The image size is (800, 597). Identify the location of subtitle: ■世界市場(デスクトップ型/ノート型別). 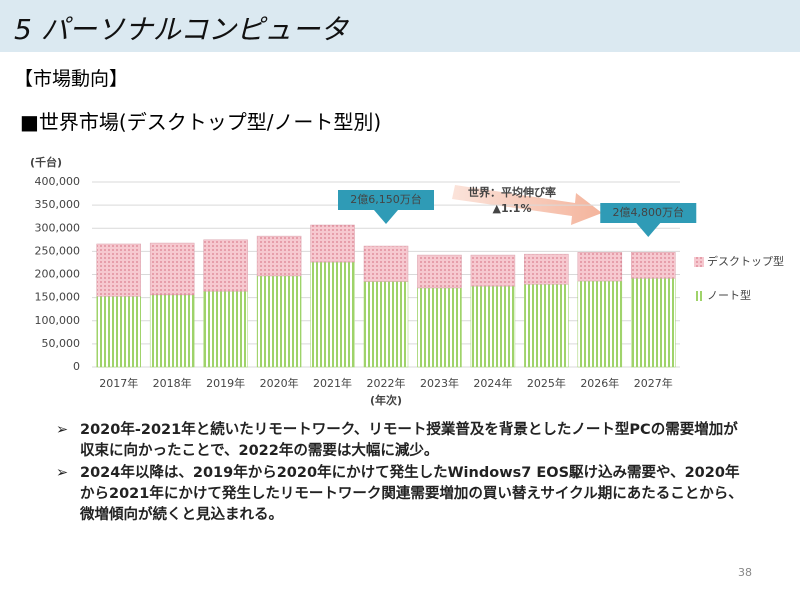
(201, 122).